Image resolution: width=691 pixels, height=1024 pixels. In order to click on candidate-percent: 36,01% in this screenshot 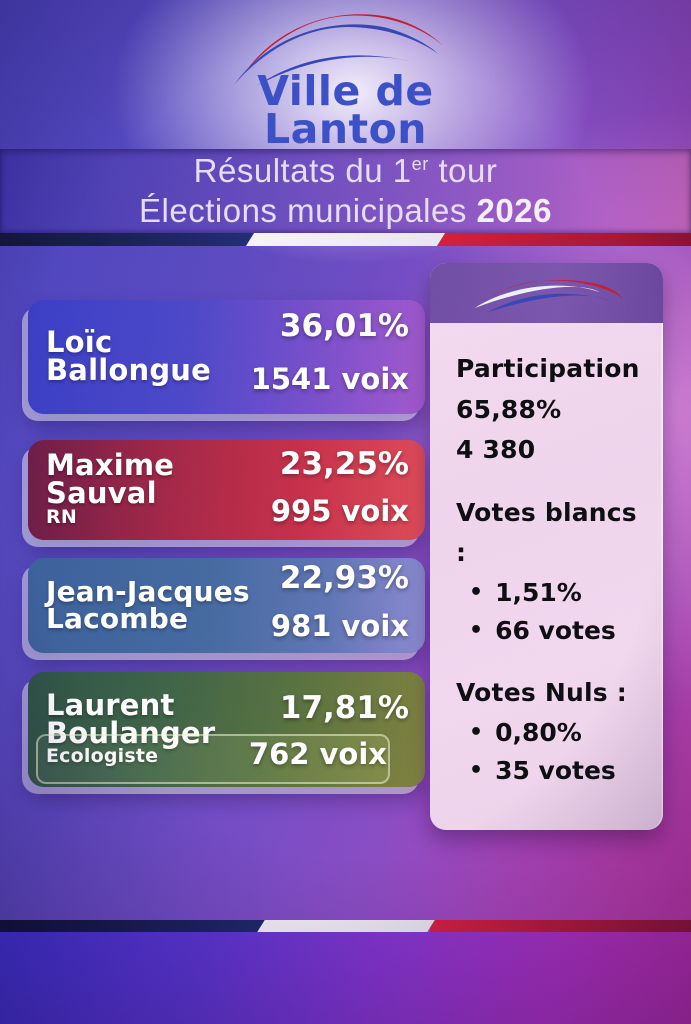, I will do `click(344, 326)`.